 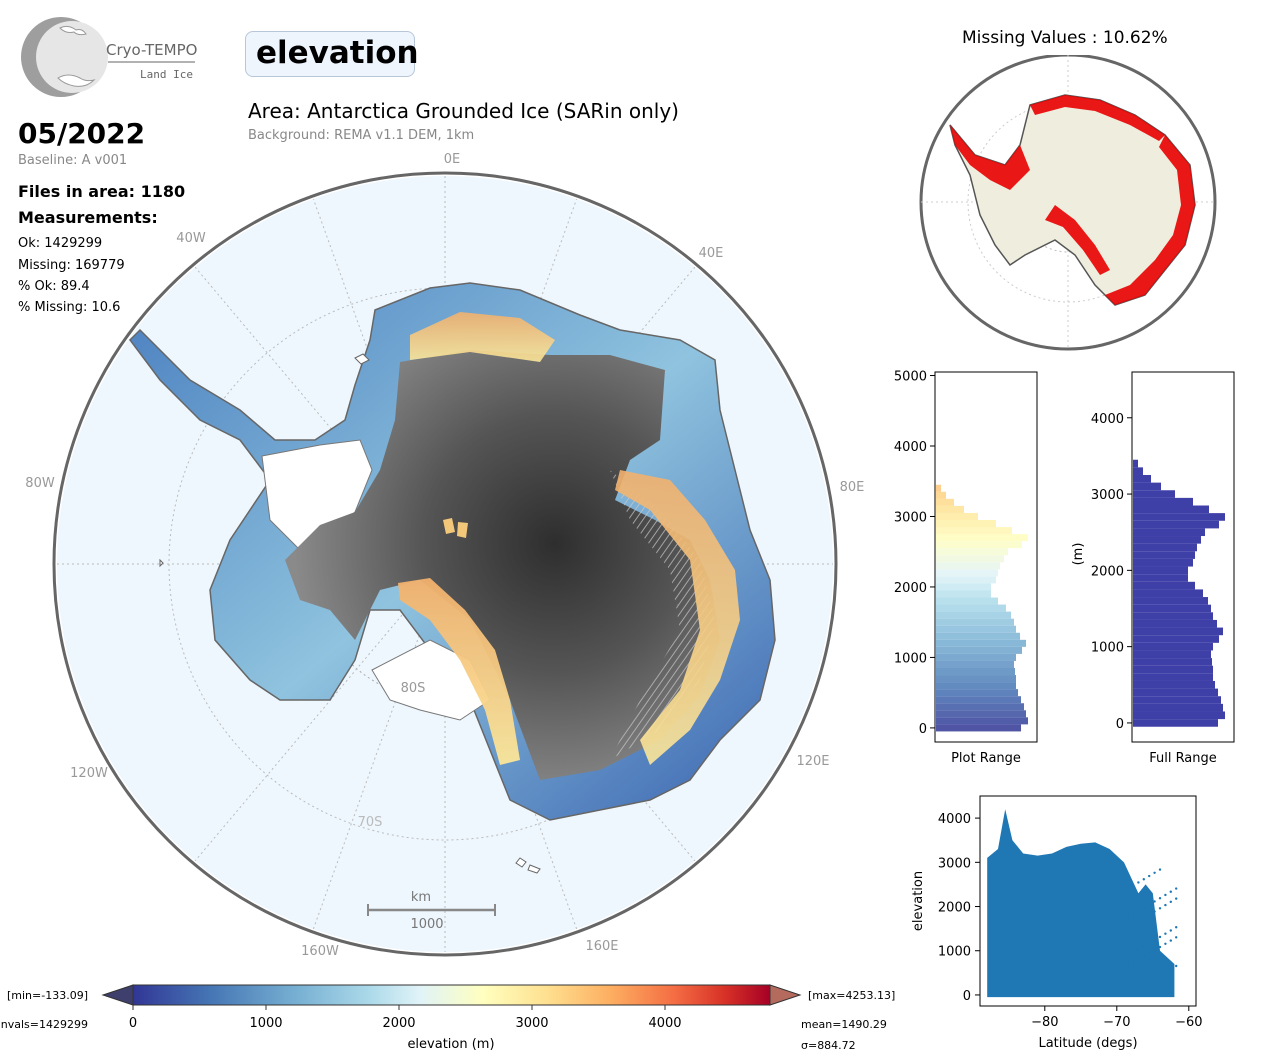 What do you see at coordinates (910, 447) in the screenshot?
I see `hist-y-tick-label: 4000` at bounding box center [910, 447].